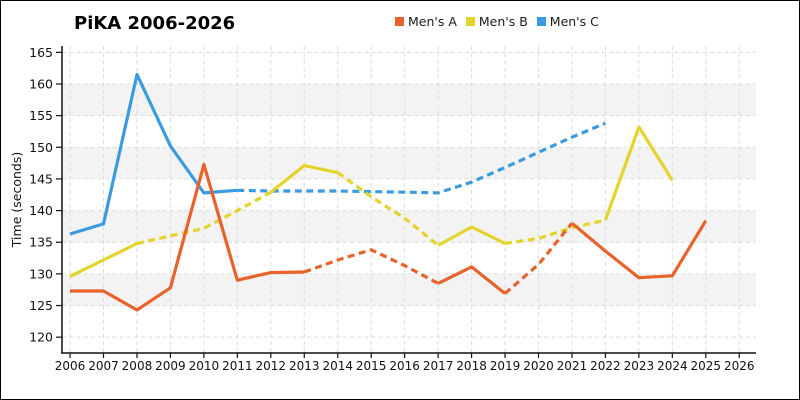 This screenshot has width=800, height=400. Describe the element at coordinates (271, 366) in the screenshot. I see `x-tick-label: 2012` at that location.